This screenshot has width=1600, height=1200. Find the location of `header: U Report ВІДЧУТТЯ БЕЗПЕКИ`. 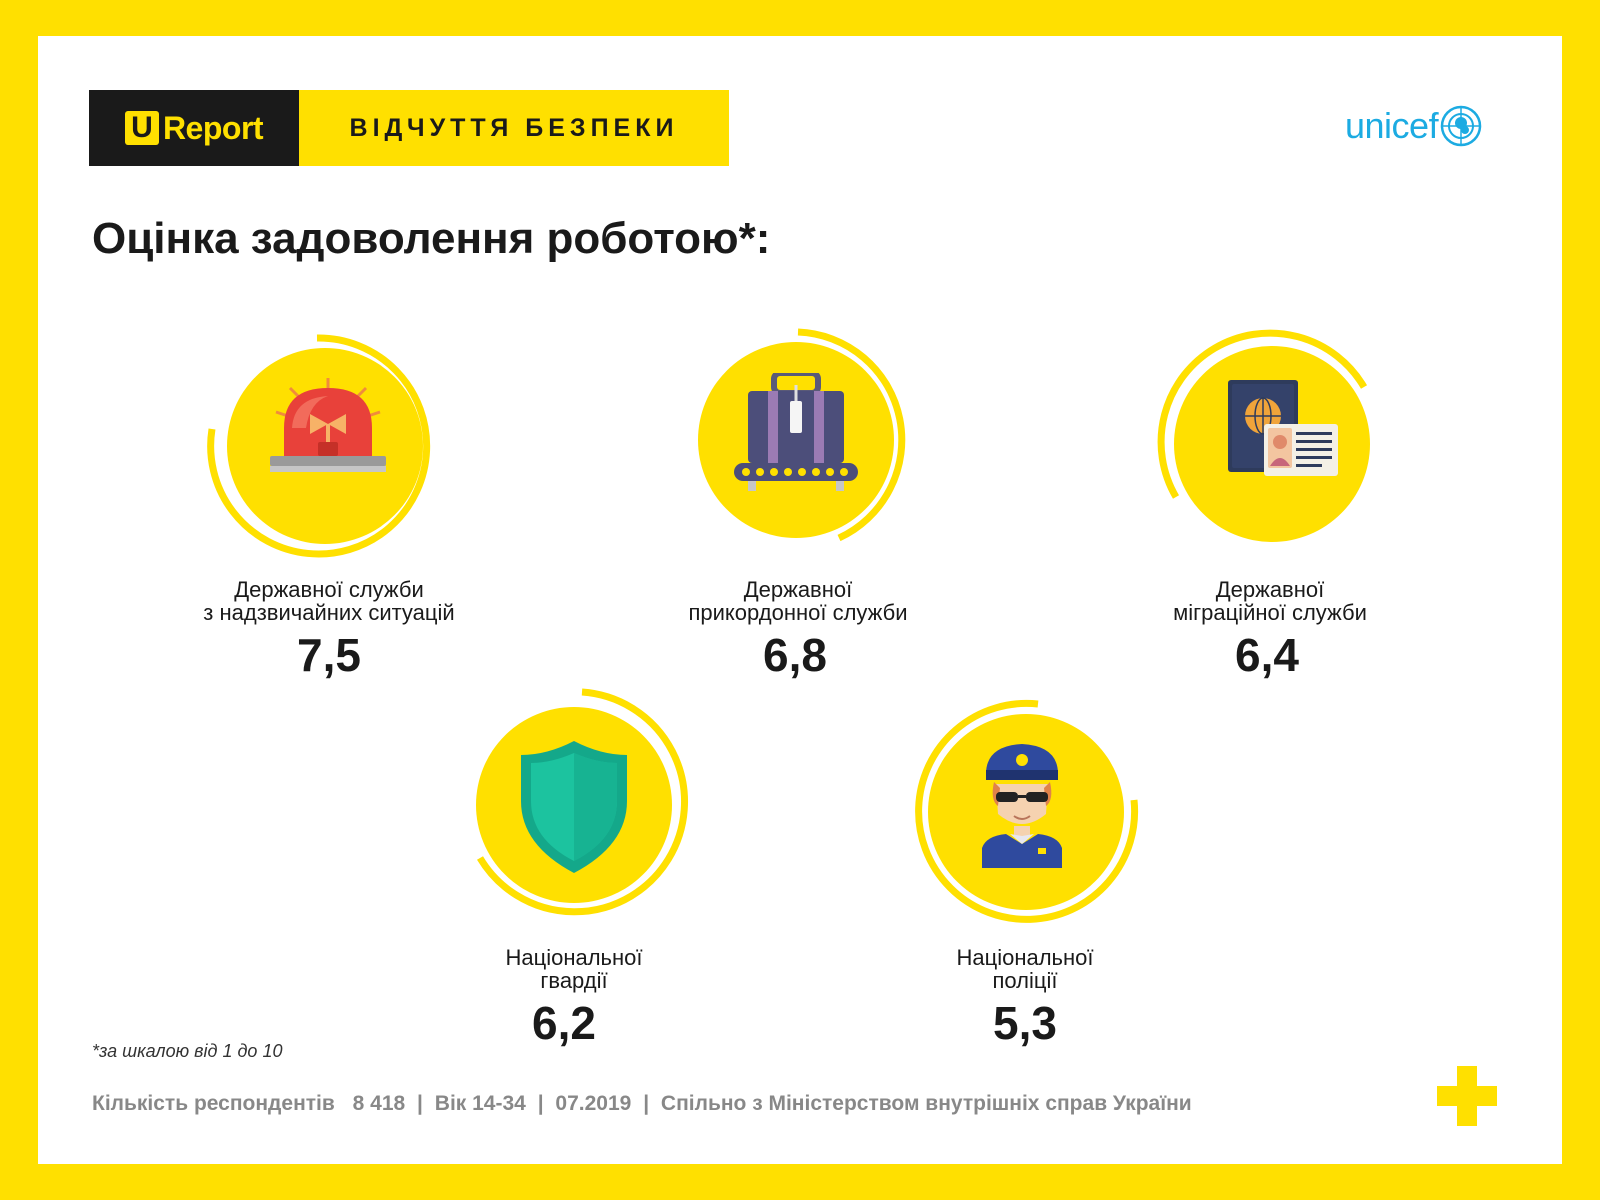

header: U Report ВІДЧУТТЯ БЕЗПЕКИ is located at coordinates (409, 128).